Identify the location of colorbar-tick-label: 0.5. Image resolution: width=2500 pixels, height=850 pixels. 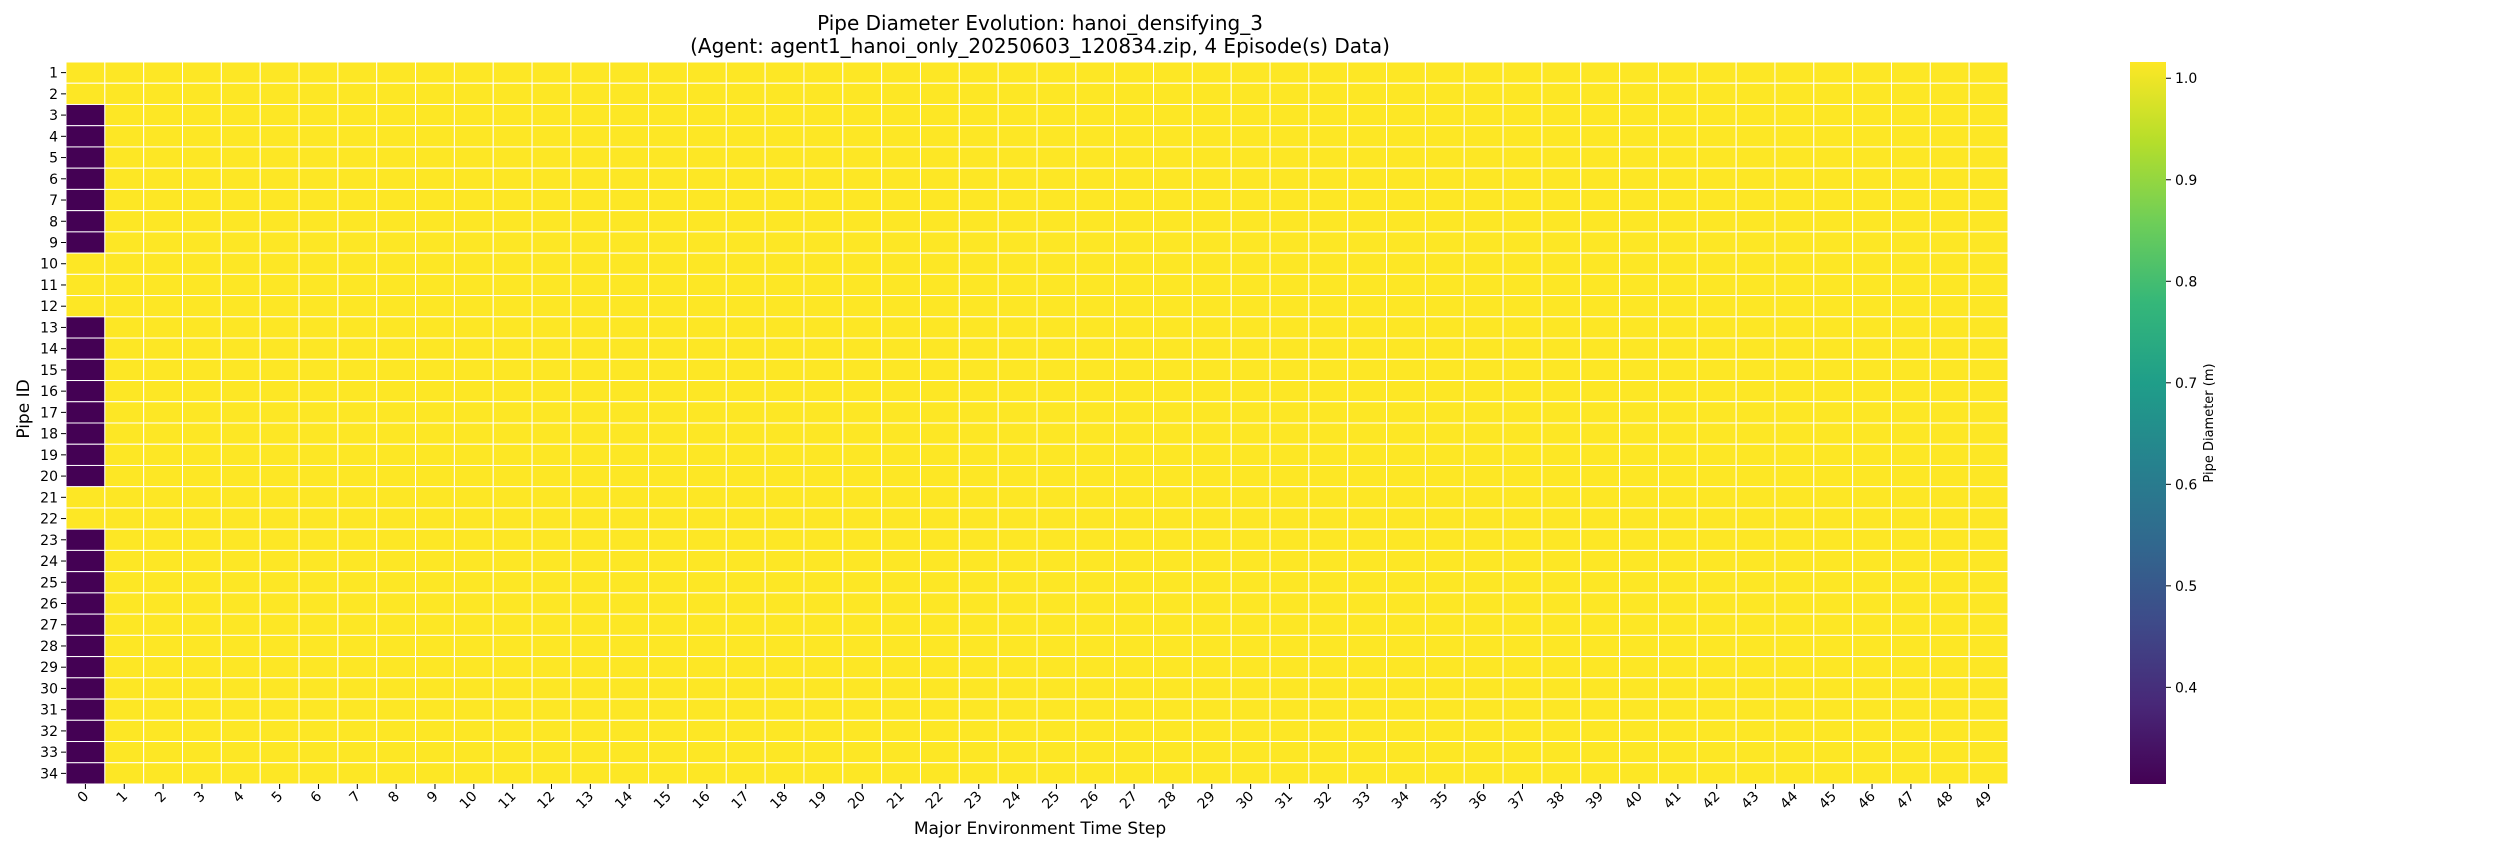
(2186, 587).